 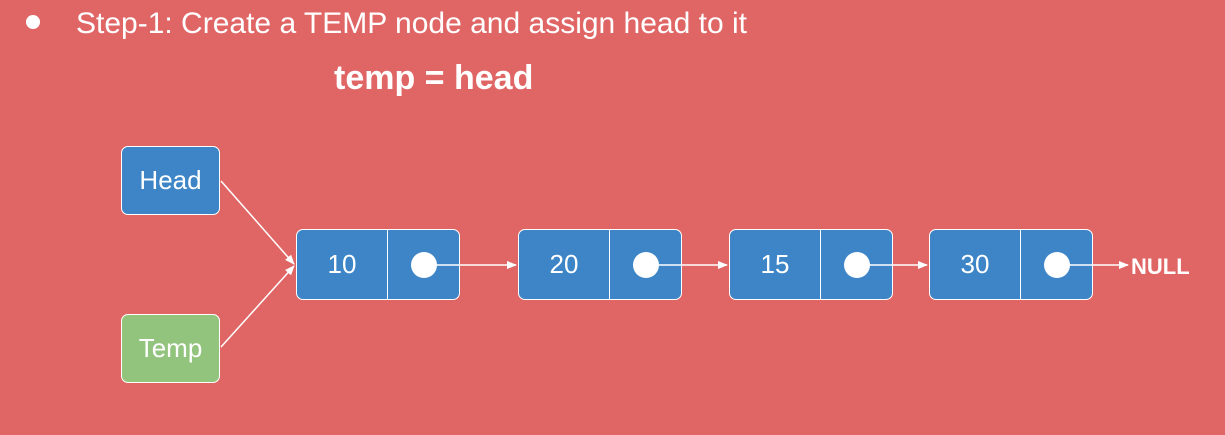 I want to click on node-value: 15, so click(x=775, y=264).